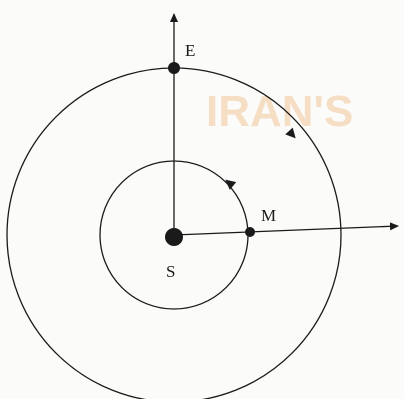  What do you see at coordinates (190, 50) in the screenshot?
I see `earth-label: E` at bounding box center [190, 50].